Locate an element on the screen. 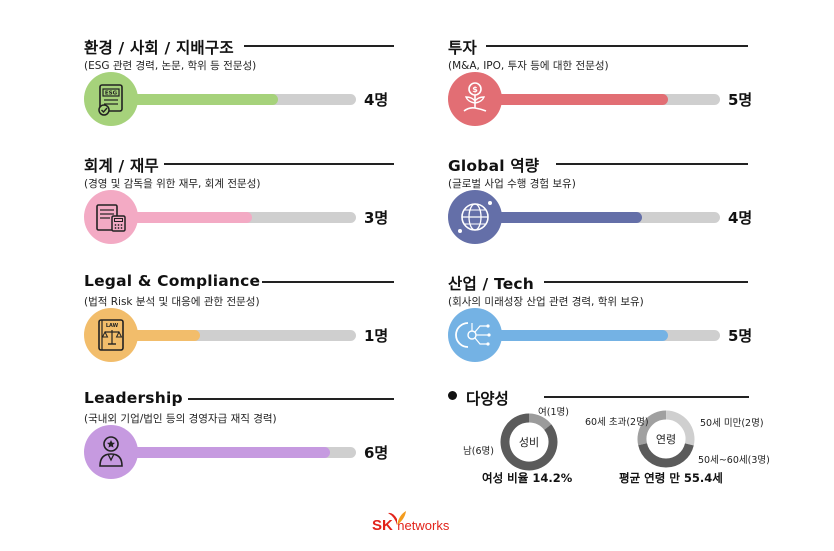 Image resolution: width=834 pixels, height=551 pixels. donut-center-label: 성비 is located at coordinates (529, 442).